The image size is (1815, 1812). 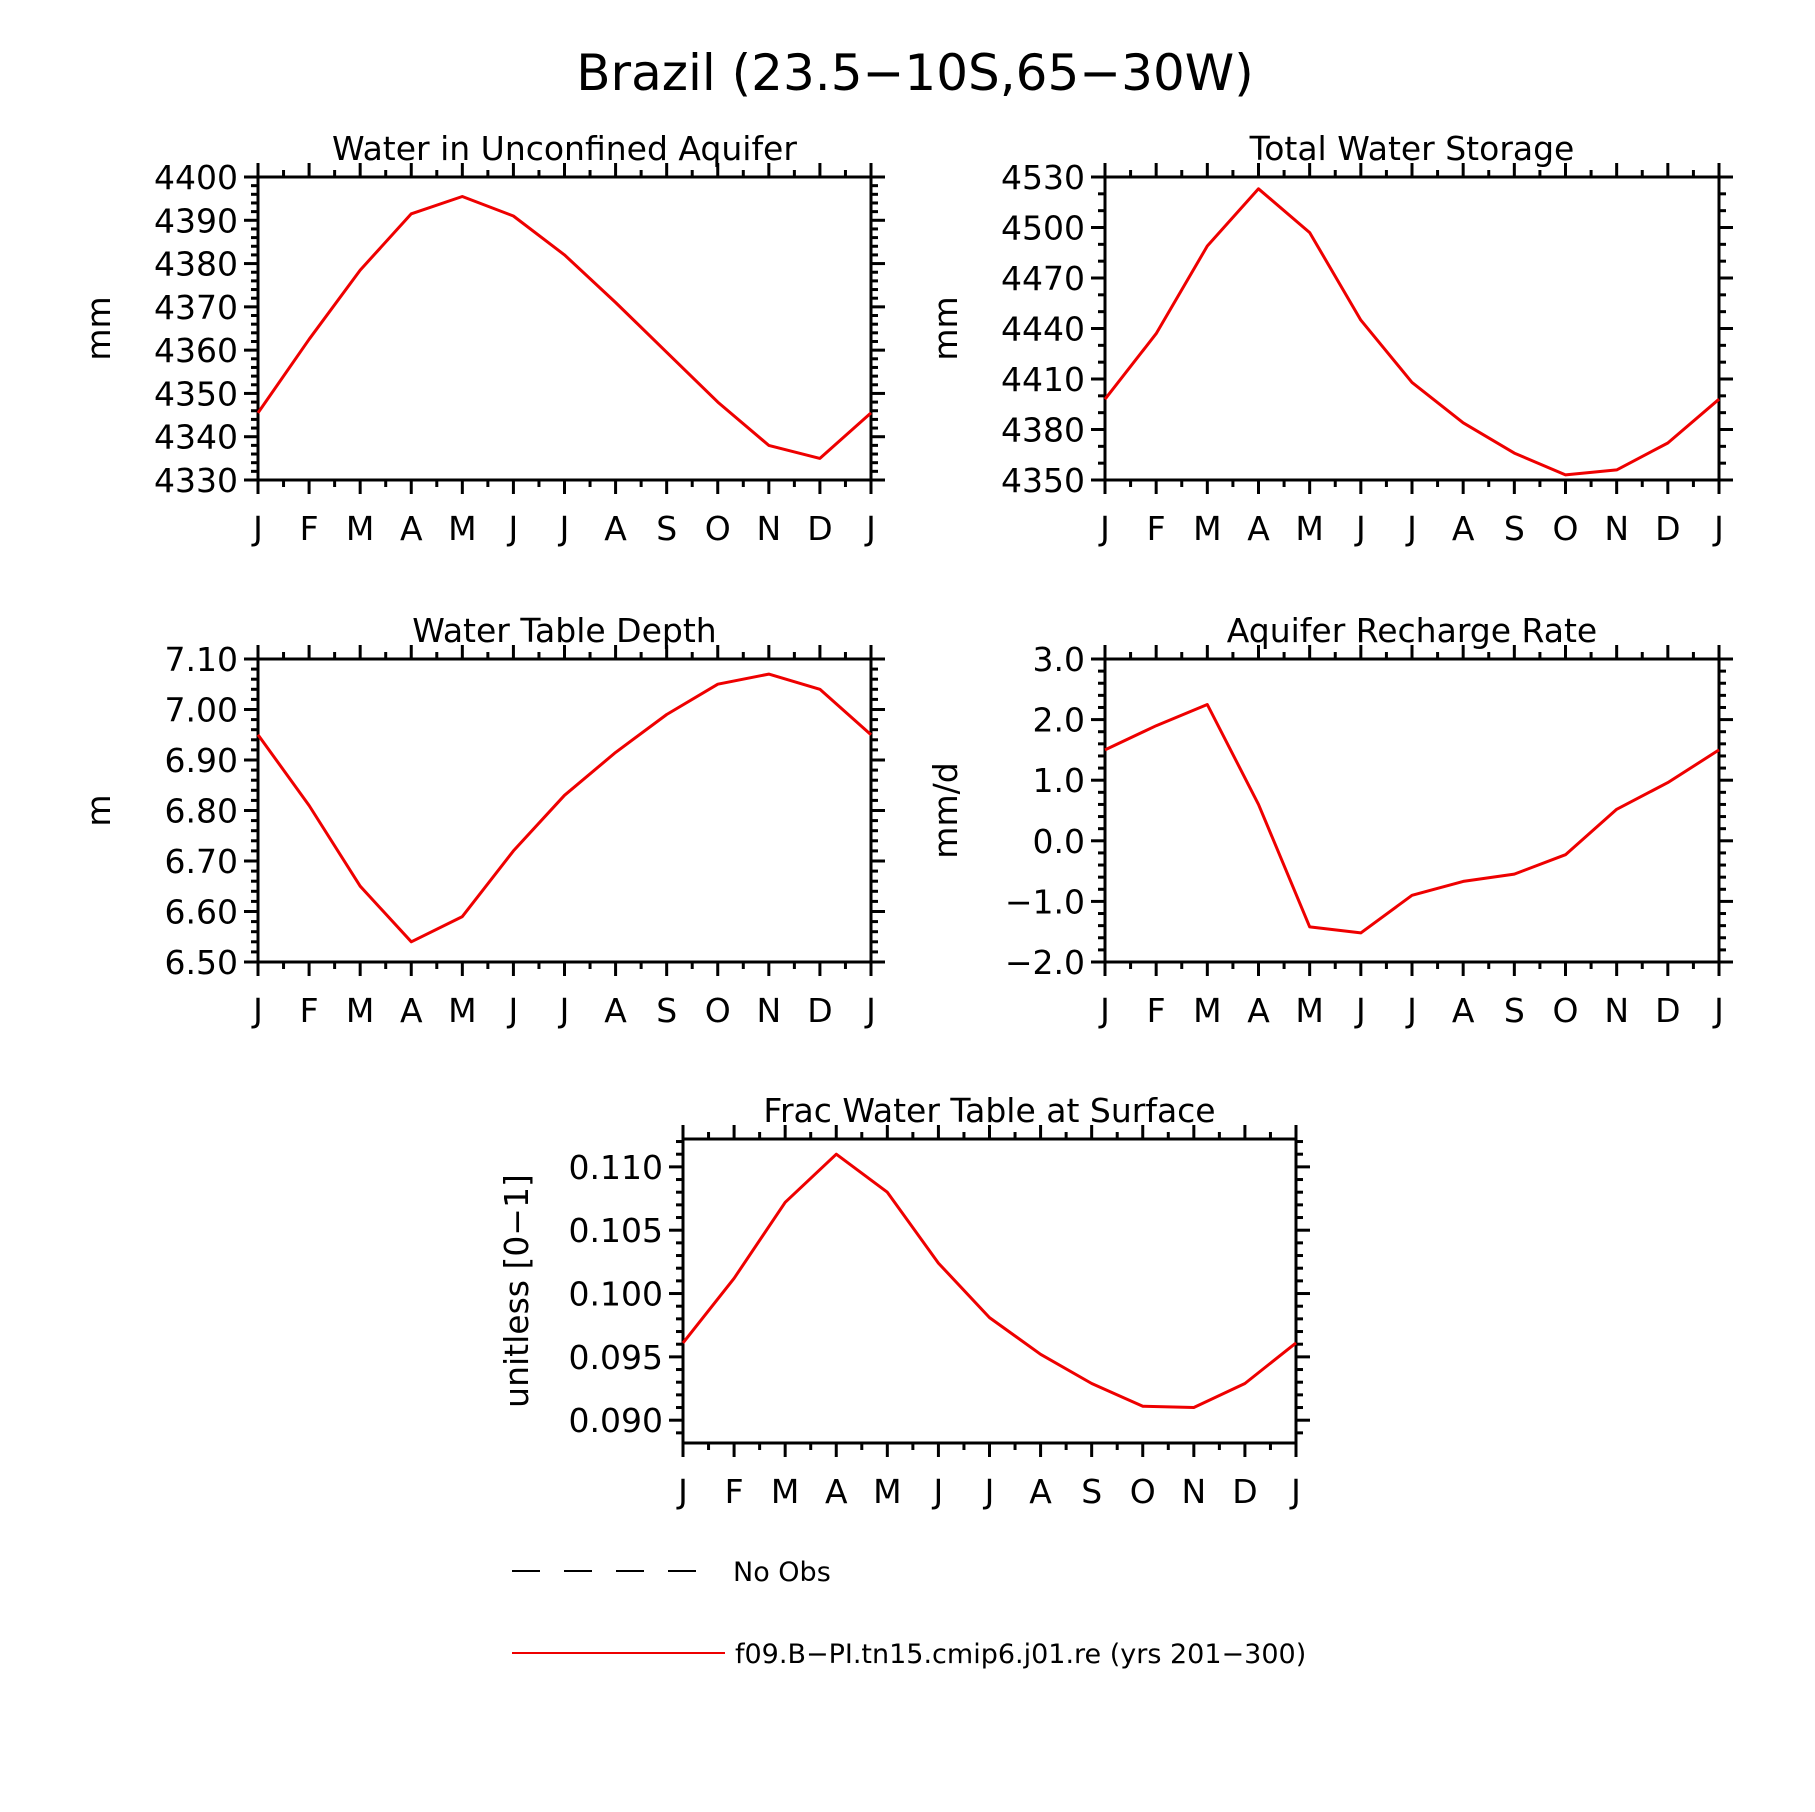 I want to click on y-tick-label: 4330, so click(x=196, y=480).